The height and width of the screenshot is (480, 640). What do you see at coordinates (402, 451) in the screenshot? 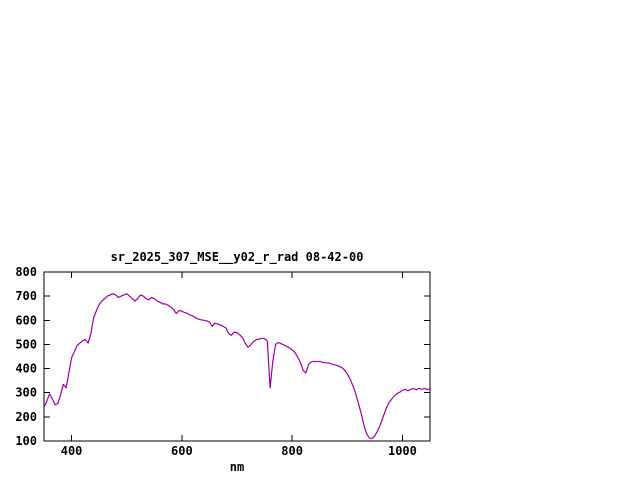
I see `svg-text: 1000` at bounding box center [402, 451].